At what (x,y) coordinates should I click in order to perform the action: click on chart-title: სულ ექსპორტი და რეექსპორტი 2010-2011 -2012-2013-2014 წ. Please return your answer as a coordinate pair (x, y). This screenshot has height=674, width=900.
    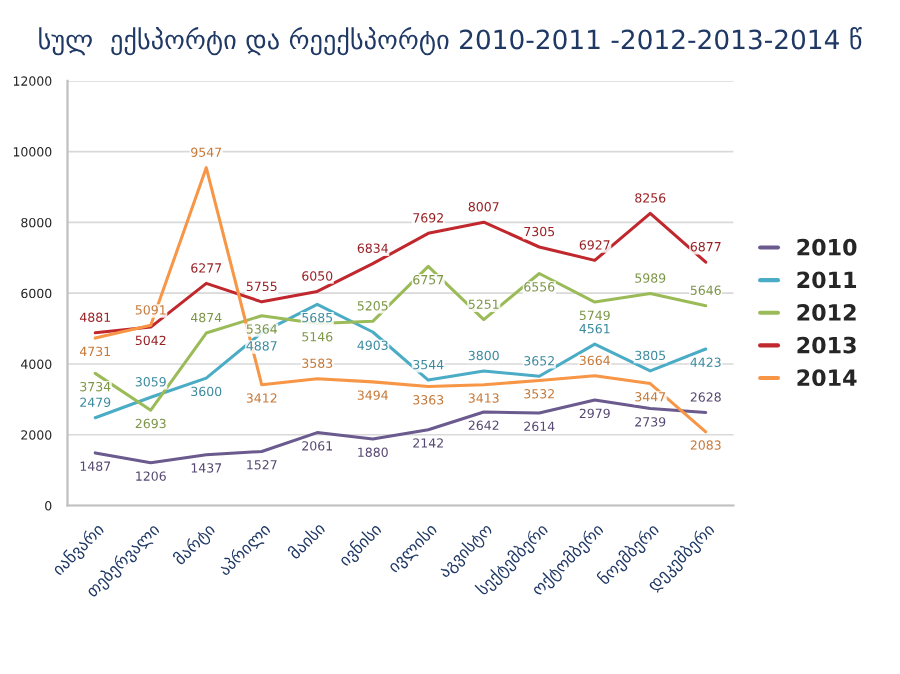
    Looking at the image, I should click on (450, 41).